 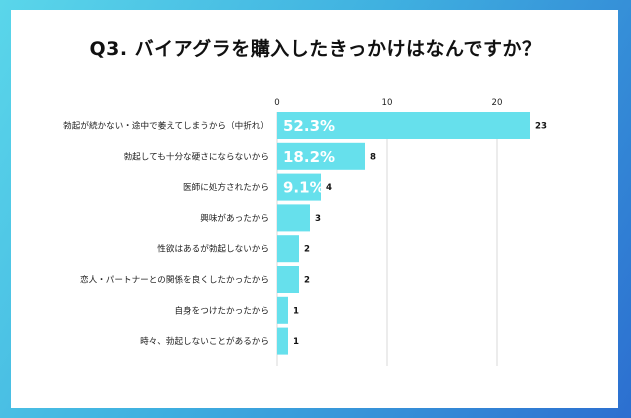 I want to click on category-label: 時々、勃起しないことがあるから, so click(x=204, y=341).